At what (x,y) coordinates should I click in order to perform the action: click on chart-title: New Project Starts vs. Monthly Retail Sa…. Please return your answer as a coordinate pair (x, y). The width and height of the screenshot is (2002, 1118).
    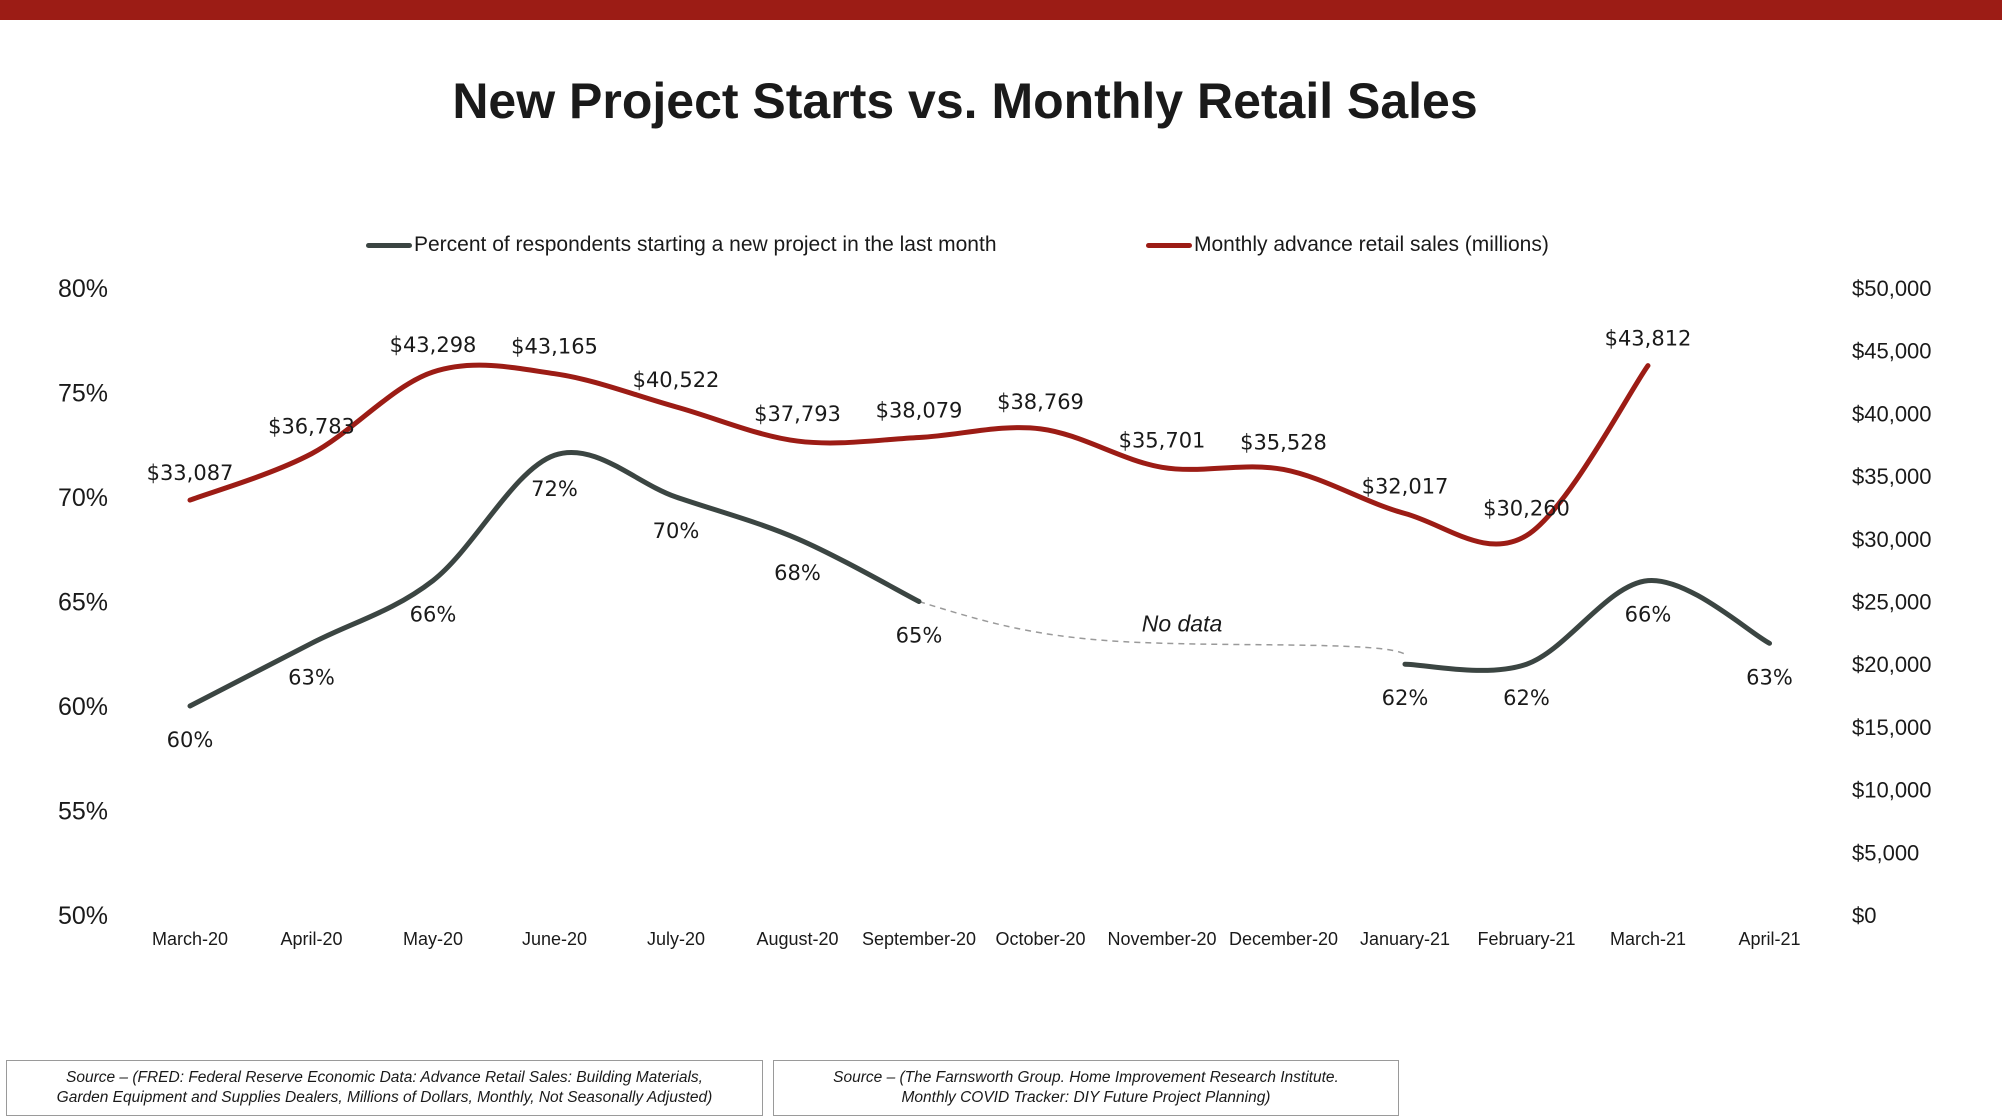
    Looking at the image, I should click on (965, 101).